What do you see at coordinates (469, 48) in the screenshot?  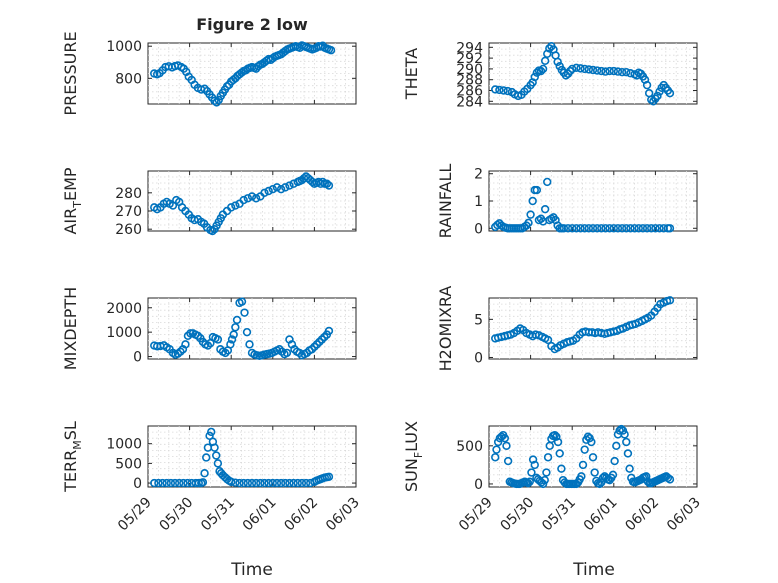 I see `y-tick-label: 294` at bounding box center [469, 48].